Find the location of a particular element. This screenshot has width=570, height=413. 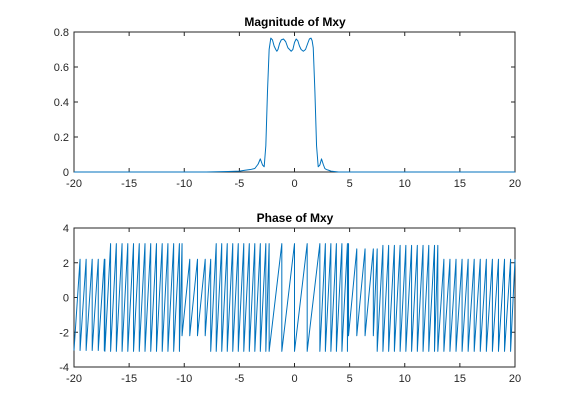

y-tick-label: 0.4 is located at coordinates (61, 103).